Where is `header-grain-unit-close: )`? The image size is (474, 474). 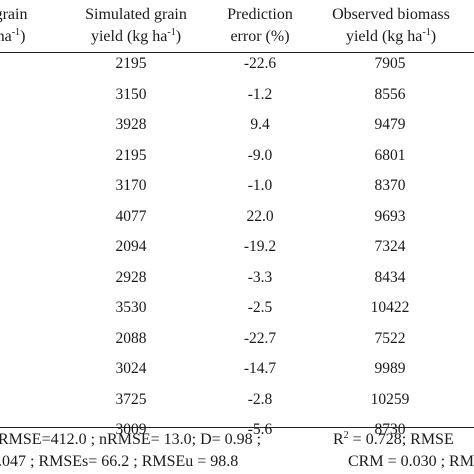
header-grain-unit-close: ) is located at coordinates (23, 36).